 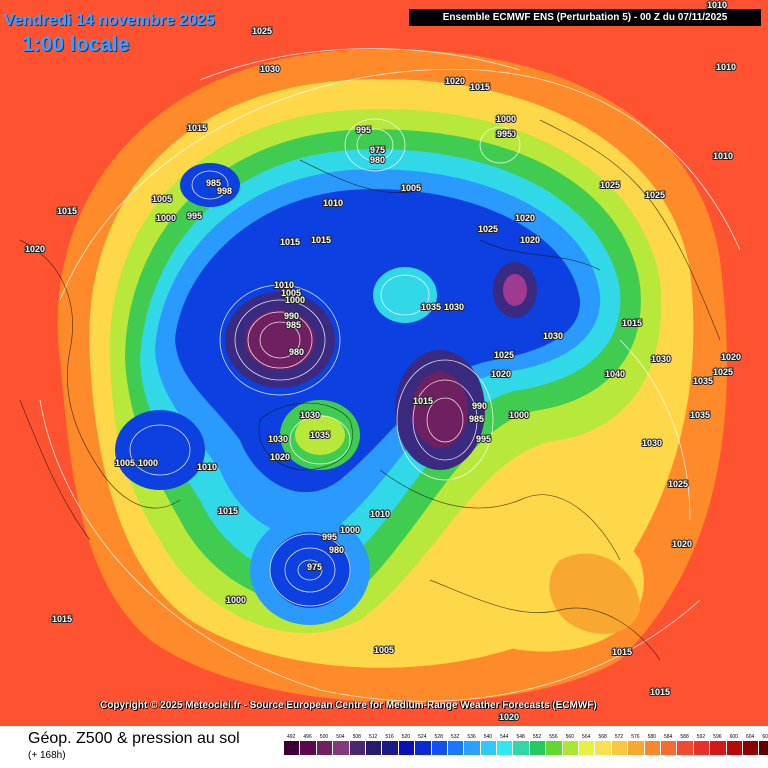 I want to click on scale-step: 524, so click(x=422, y=744).